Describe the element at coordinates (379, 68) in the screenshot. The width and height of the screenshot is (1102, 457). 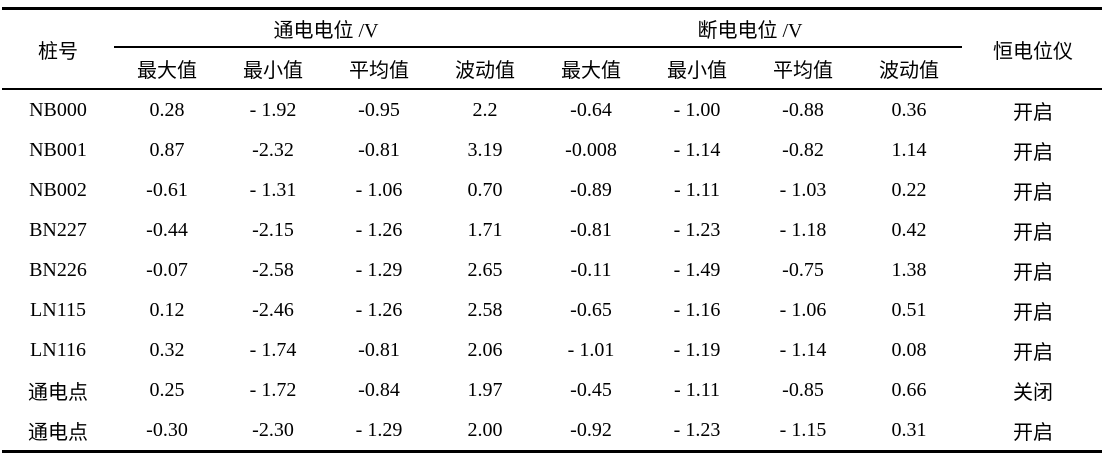
I see `subheader-on-avg: 平均值` at that location.